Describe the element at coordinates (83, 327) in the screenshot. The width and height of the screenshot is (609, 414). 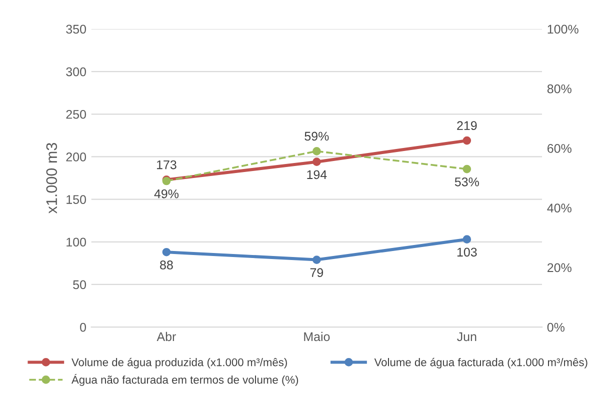
I see `y-tick-label: 0` at that location.